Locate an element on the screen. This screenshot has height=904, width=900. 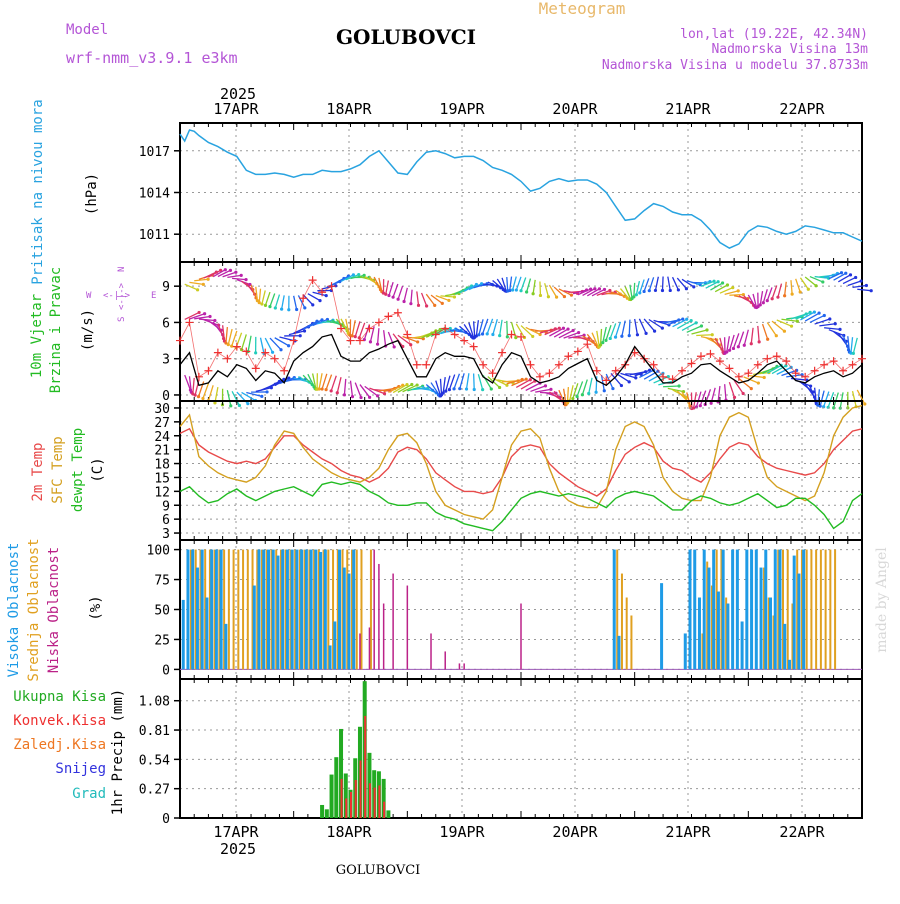
wind-compass: W E <-|-> N S <-|-> is located at coordinates (121, 294).